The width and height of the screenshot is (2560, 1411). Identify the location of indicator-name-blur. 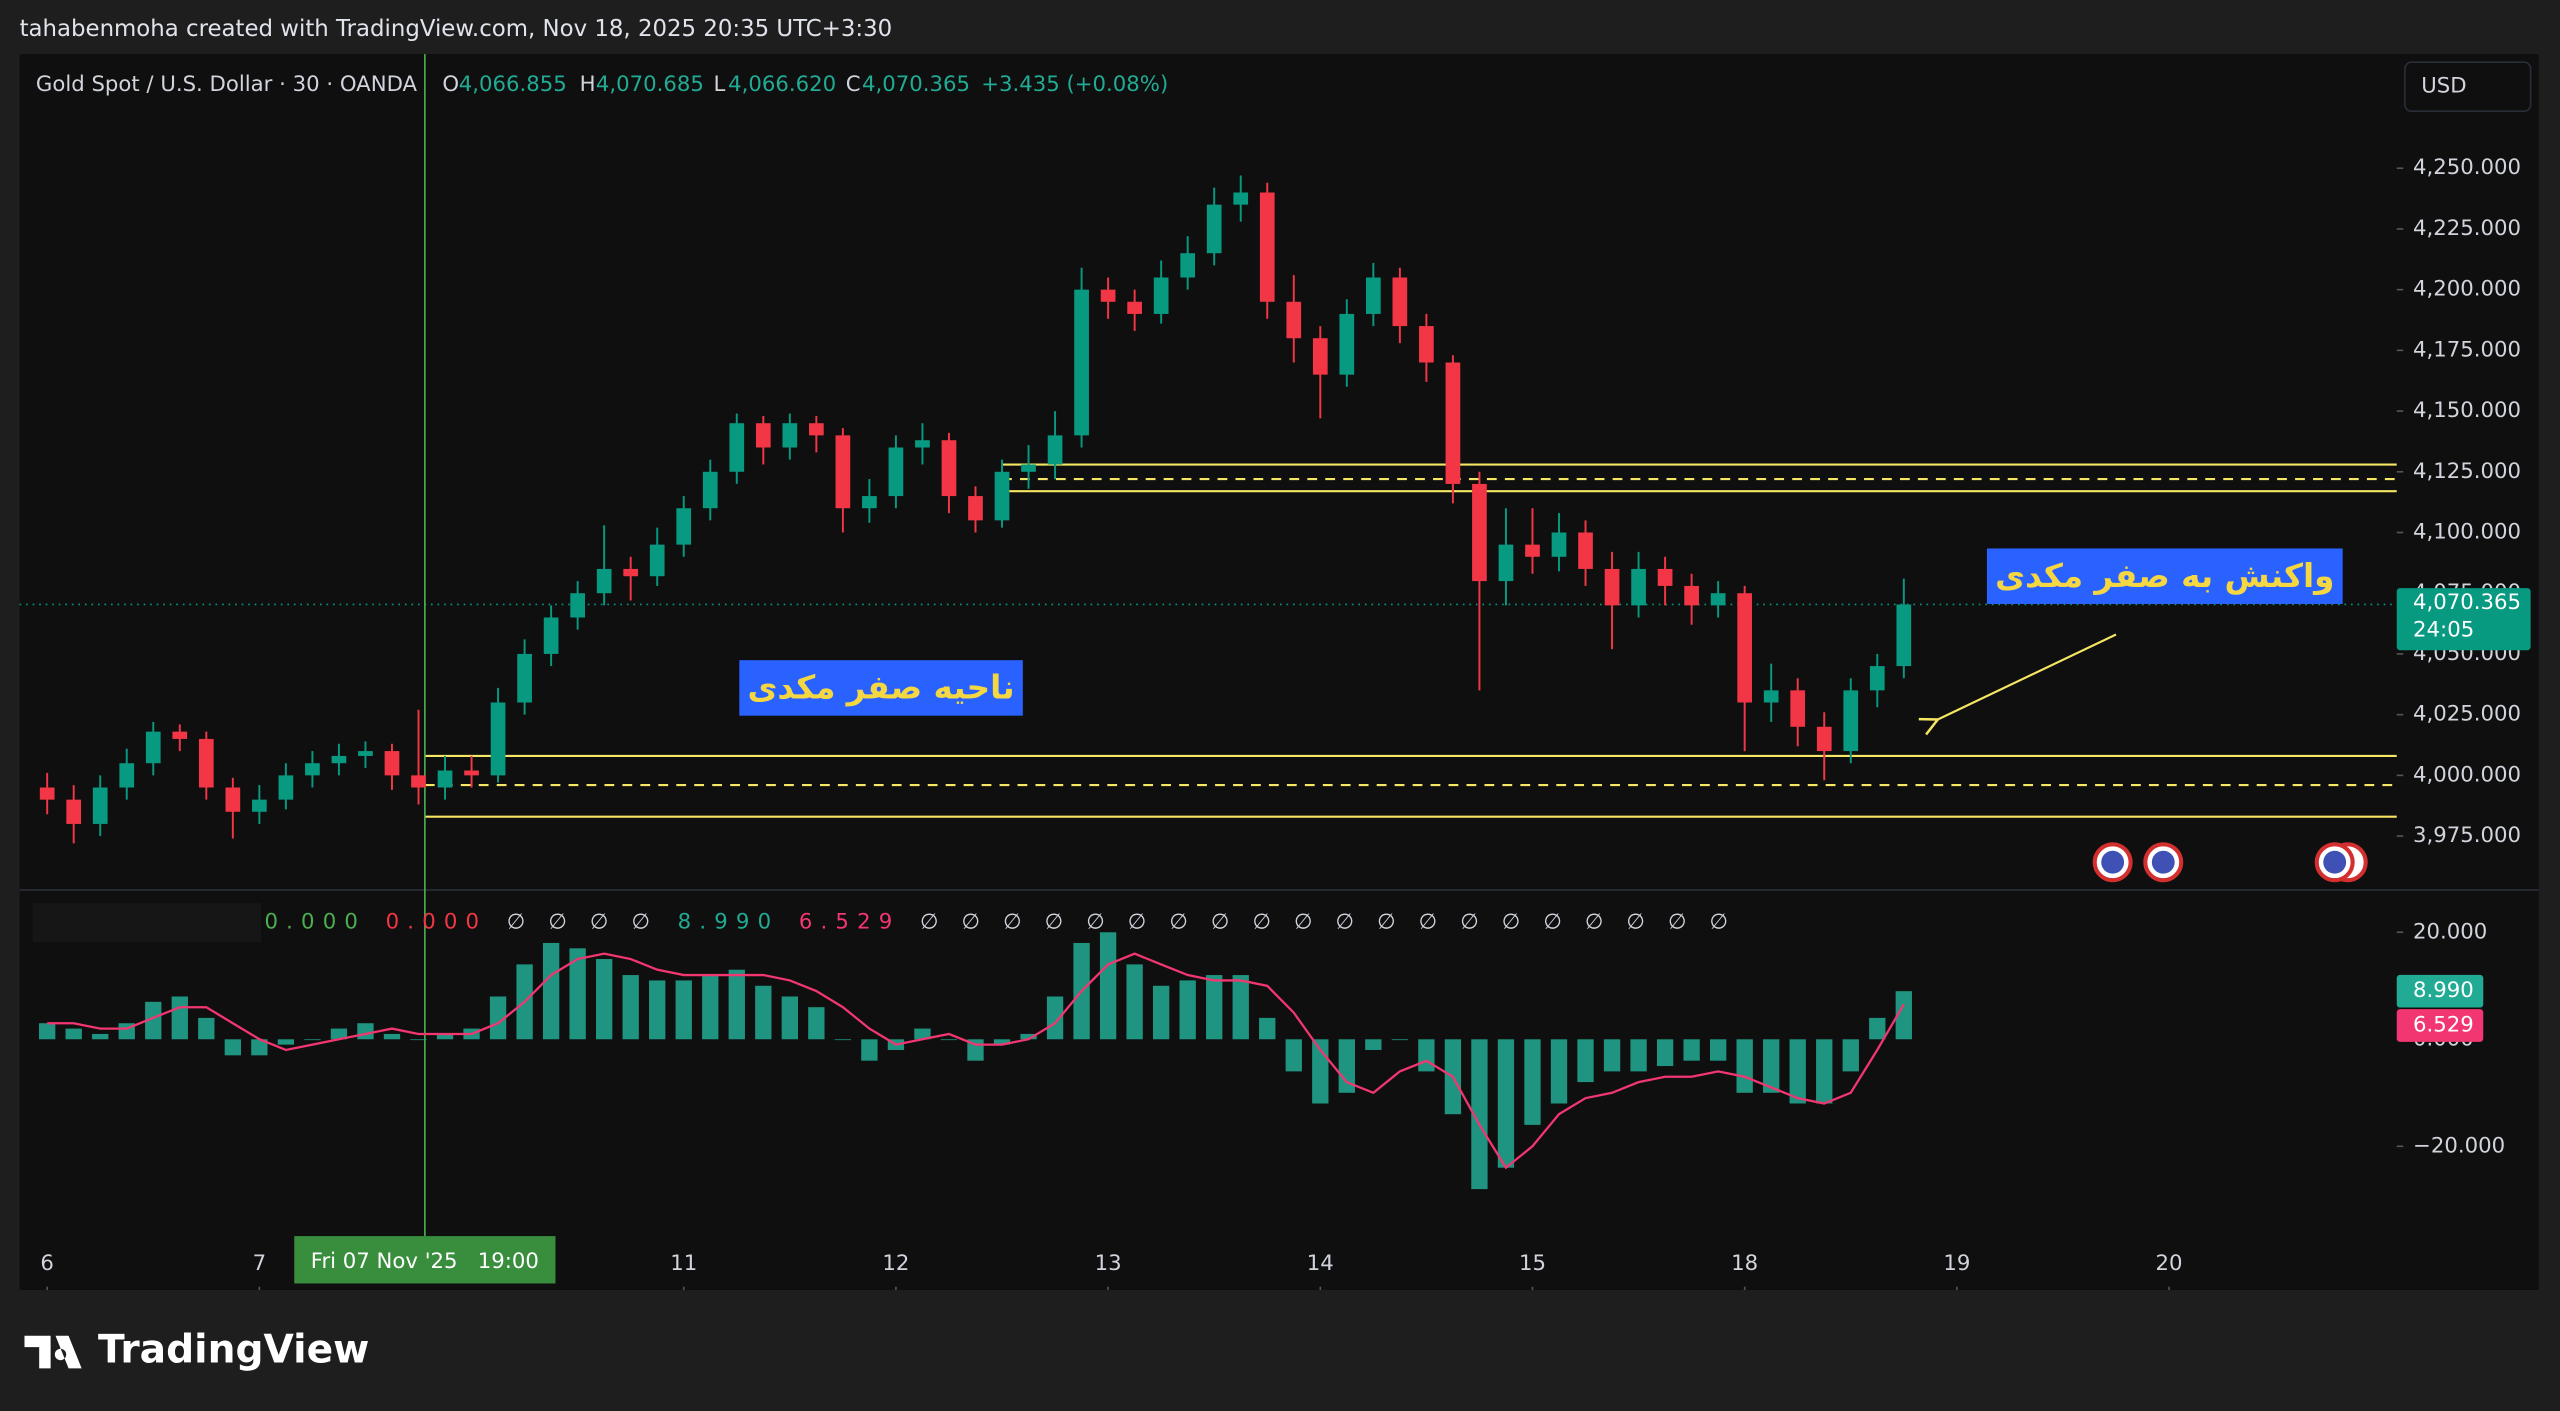
(147, 923).